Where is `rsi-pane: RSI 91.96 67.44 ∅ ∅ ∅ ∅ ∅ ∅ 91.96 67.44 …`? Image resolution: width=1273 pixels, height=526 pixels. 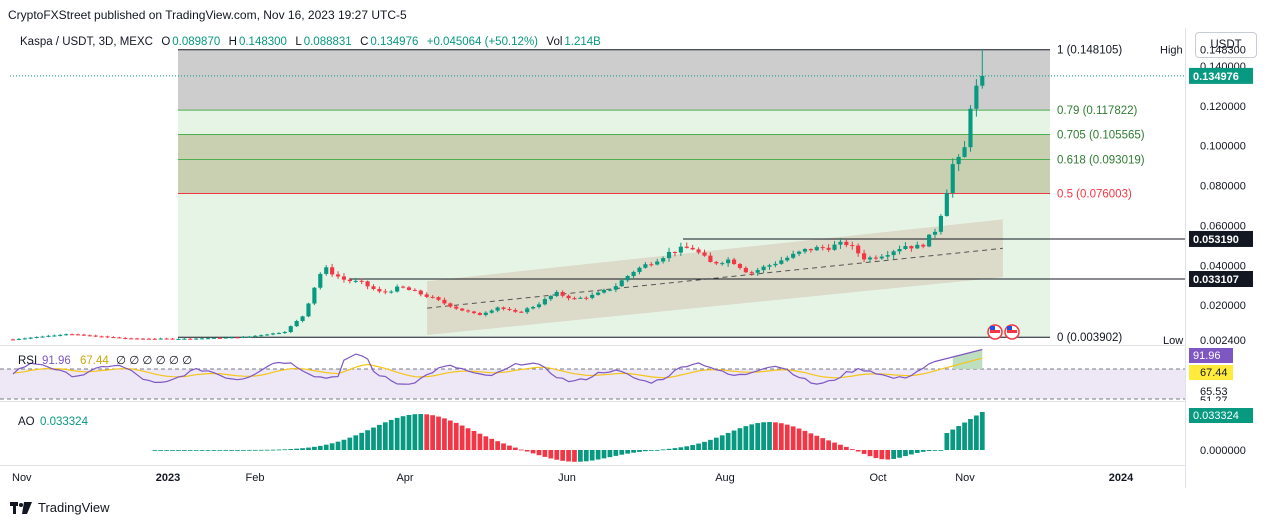
rsi-pane: RSI 91.96 67.44 ∅ ∅ ∅ ∅ ∅ ∅ 91.96 67.44 … is located at coordinates (616, 377).